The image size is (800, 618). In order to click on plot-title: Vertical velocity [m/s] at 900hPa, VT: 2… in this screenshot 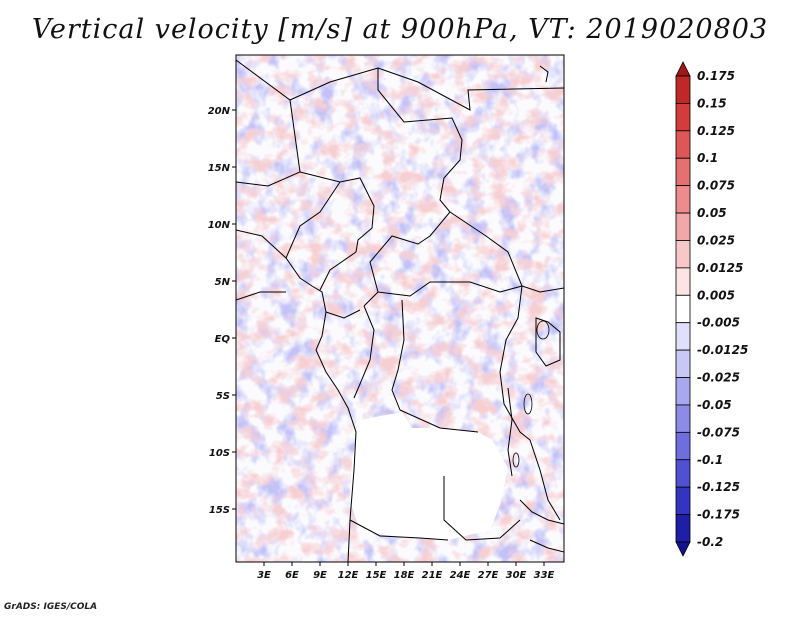, I will do `click(400, 29)`.